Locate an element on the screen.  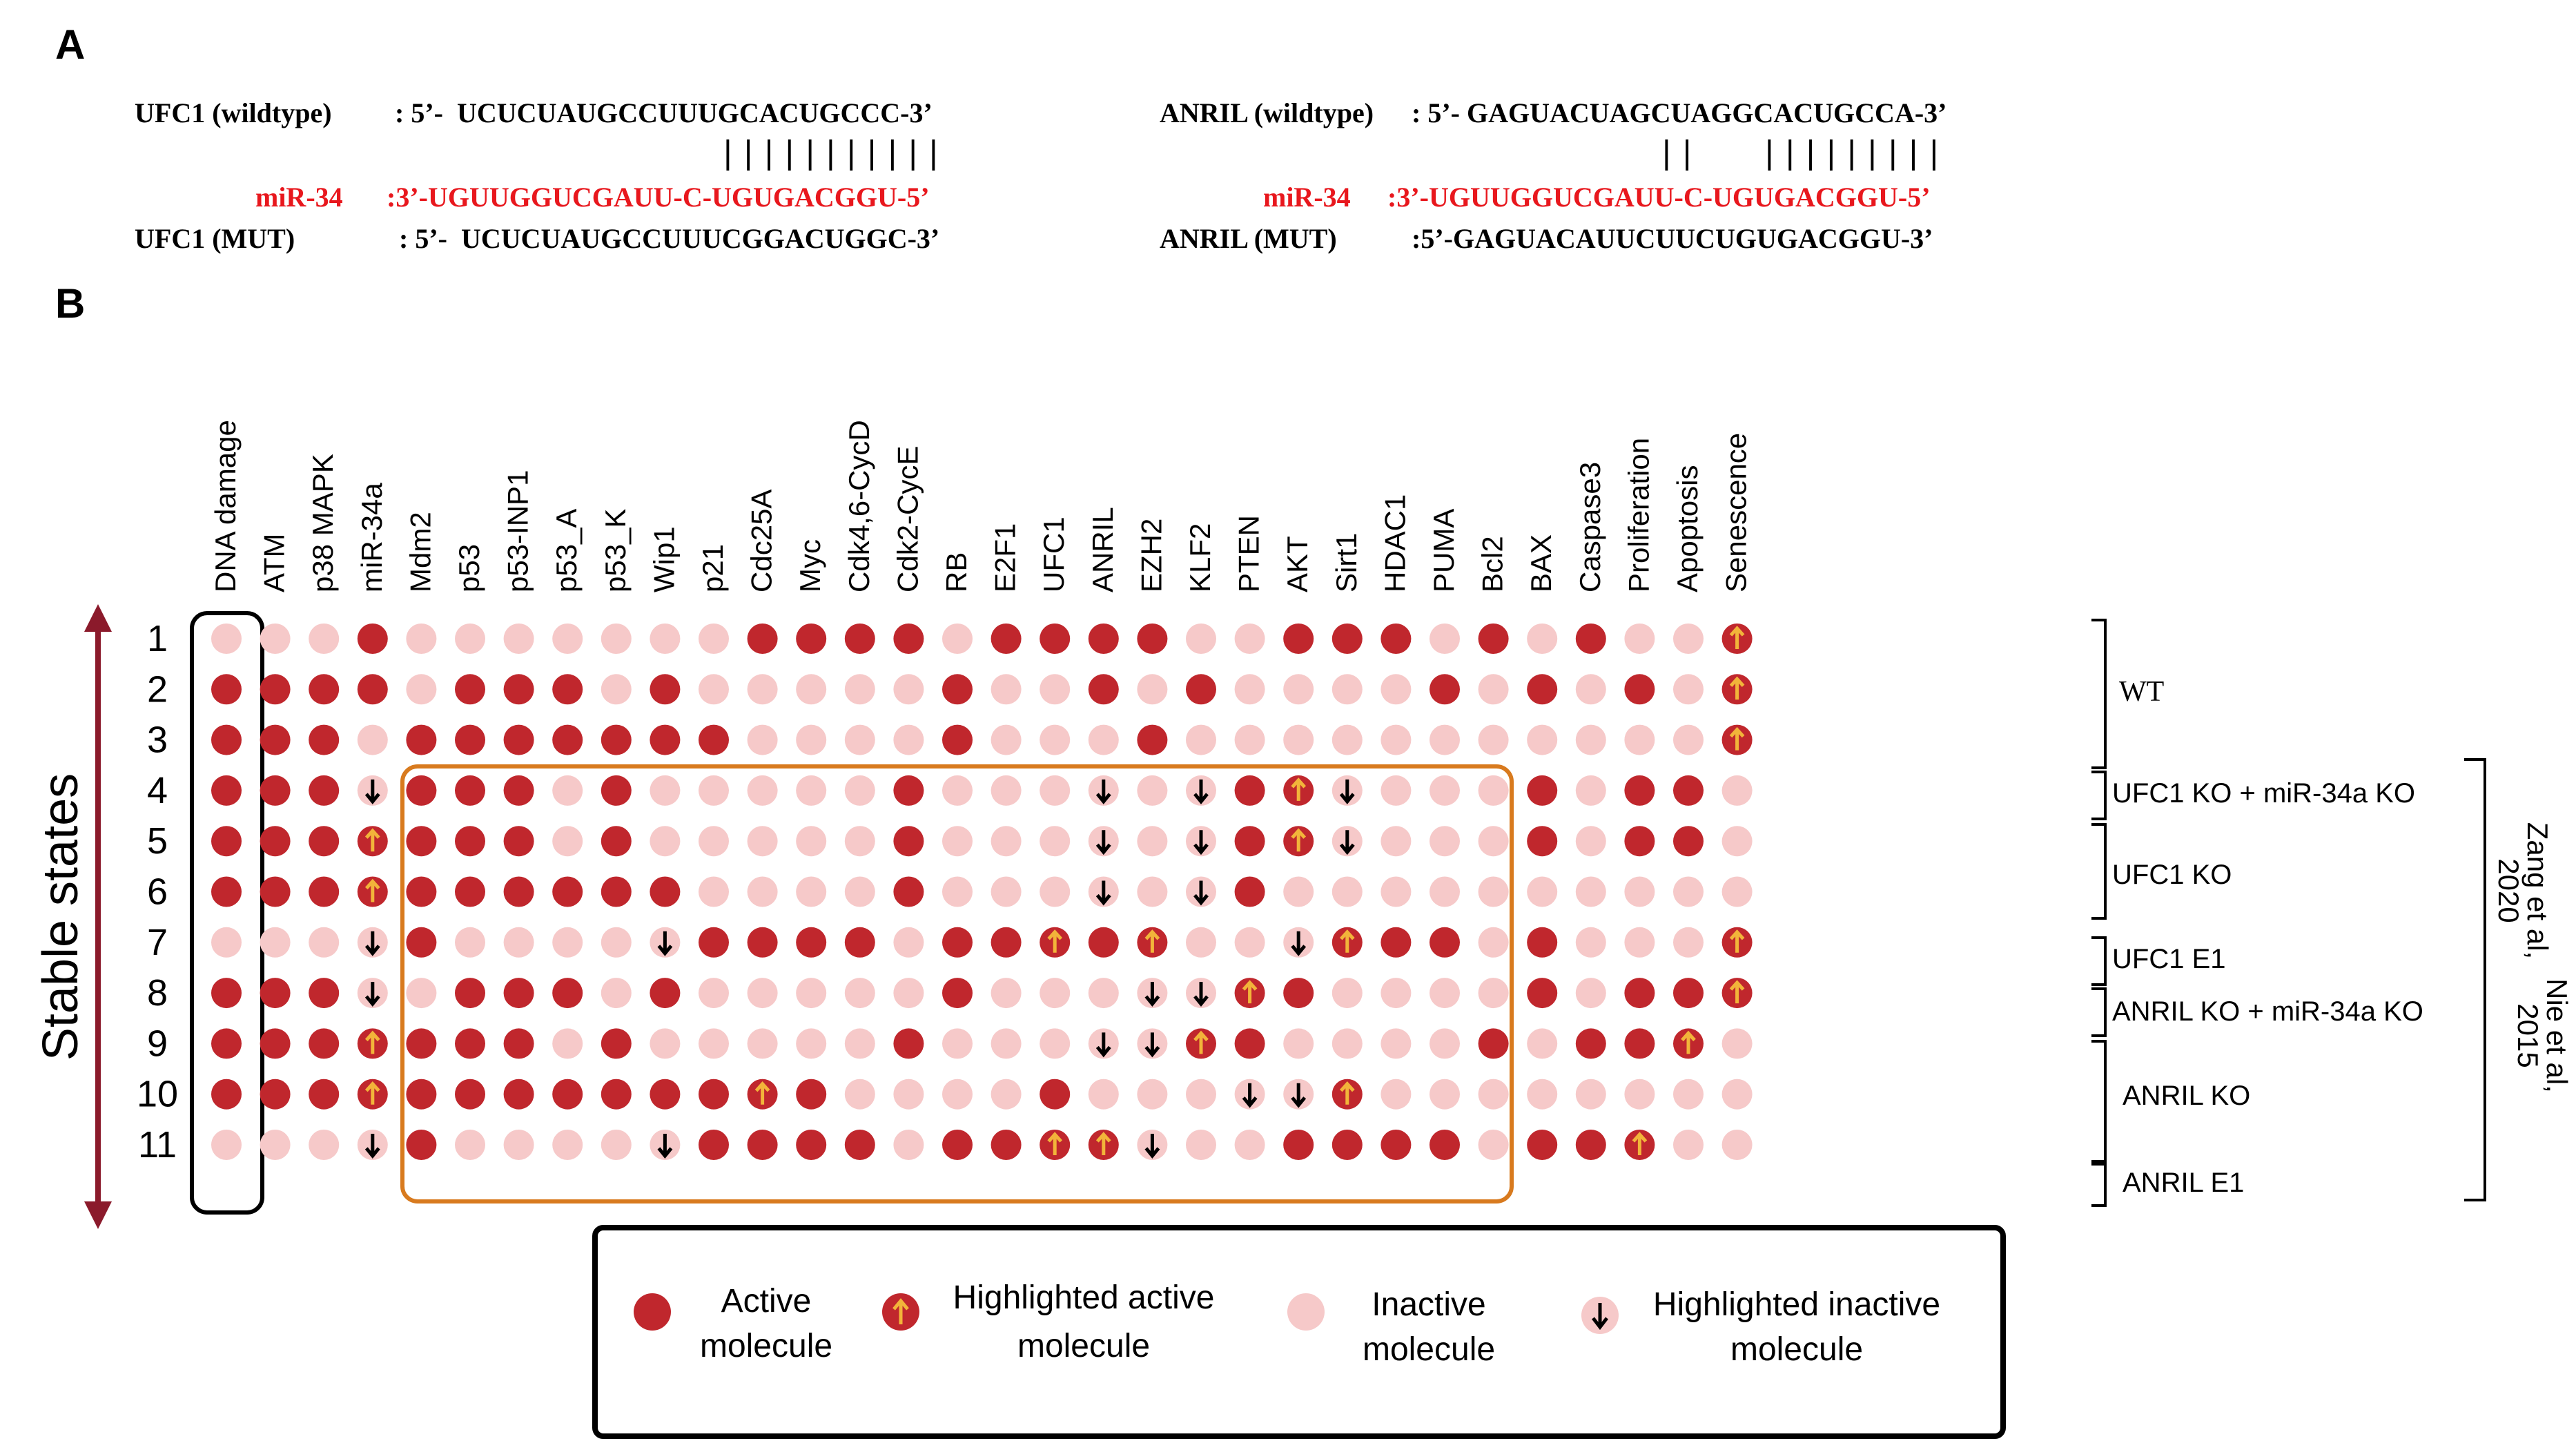
ufc1-base-pairing: ||||||||||| is located at coordinates (831, 155).